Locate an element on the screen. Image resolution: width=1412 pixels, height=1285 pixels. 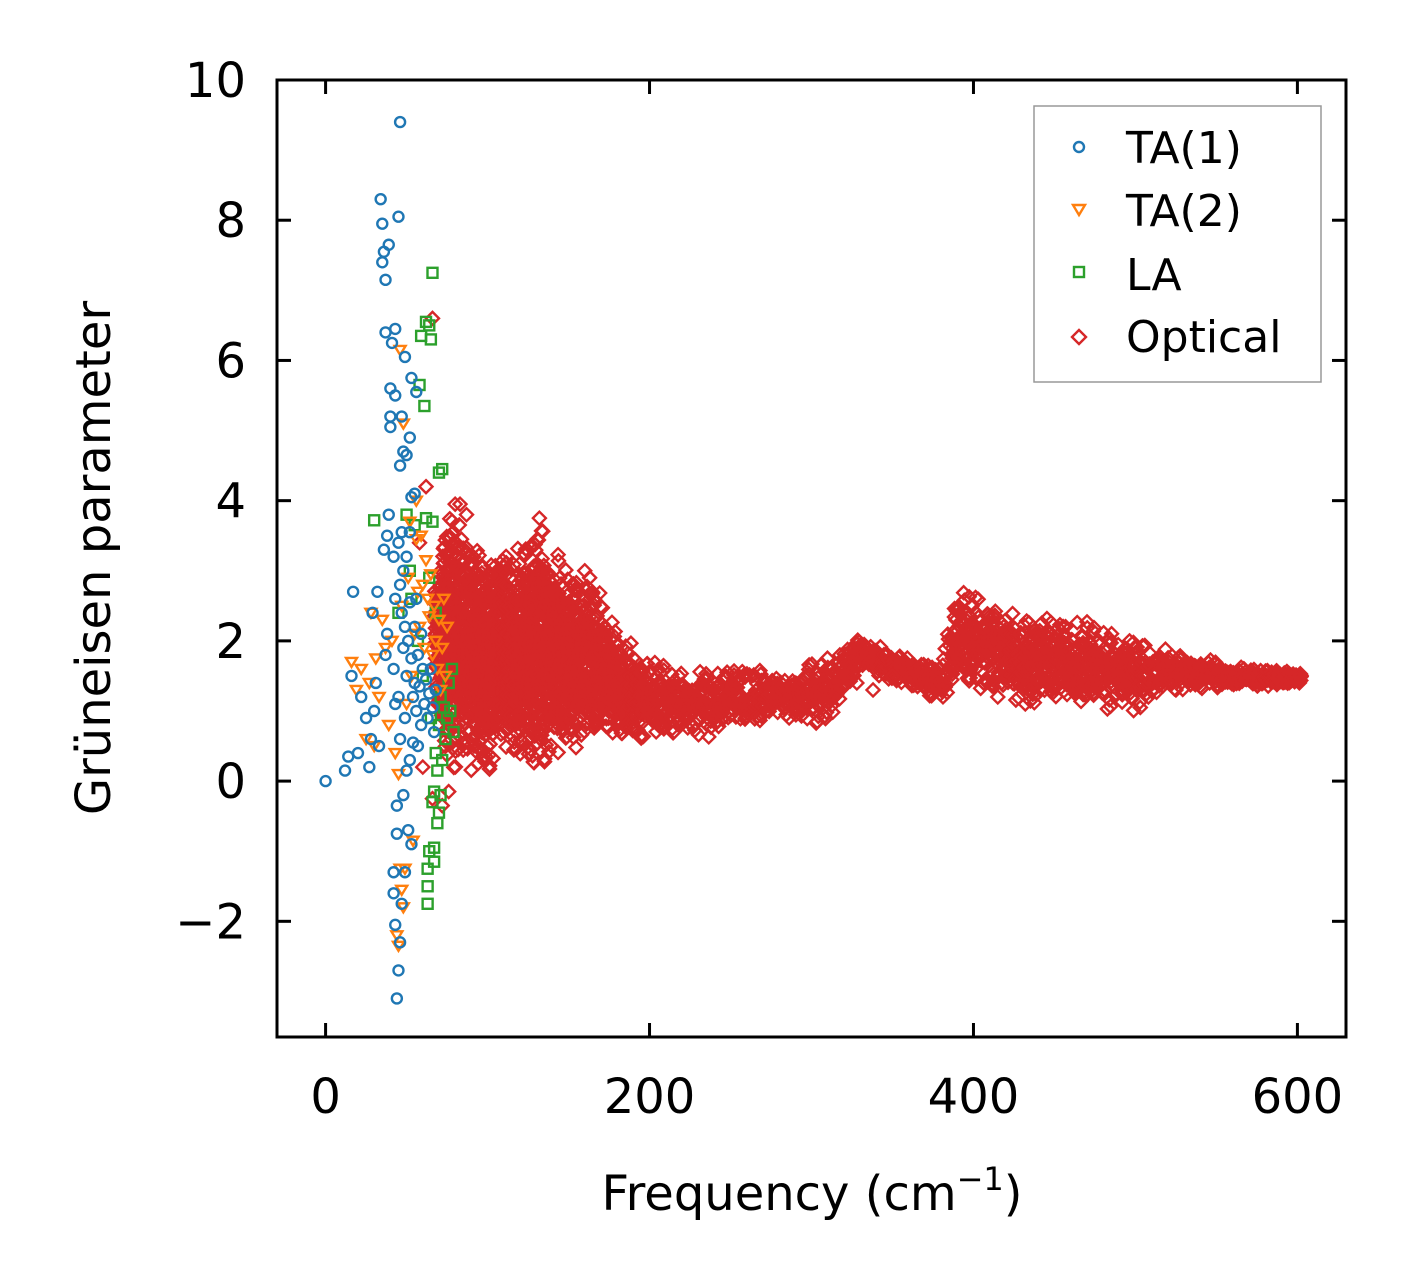
x-axis-label: Frequency (cm−1) is located at coordinates (811, 1191).